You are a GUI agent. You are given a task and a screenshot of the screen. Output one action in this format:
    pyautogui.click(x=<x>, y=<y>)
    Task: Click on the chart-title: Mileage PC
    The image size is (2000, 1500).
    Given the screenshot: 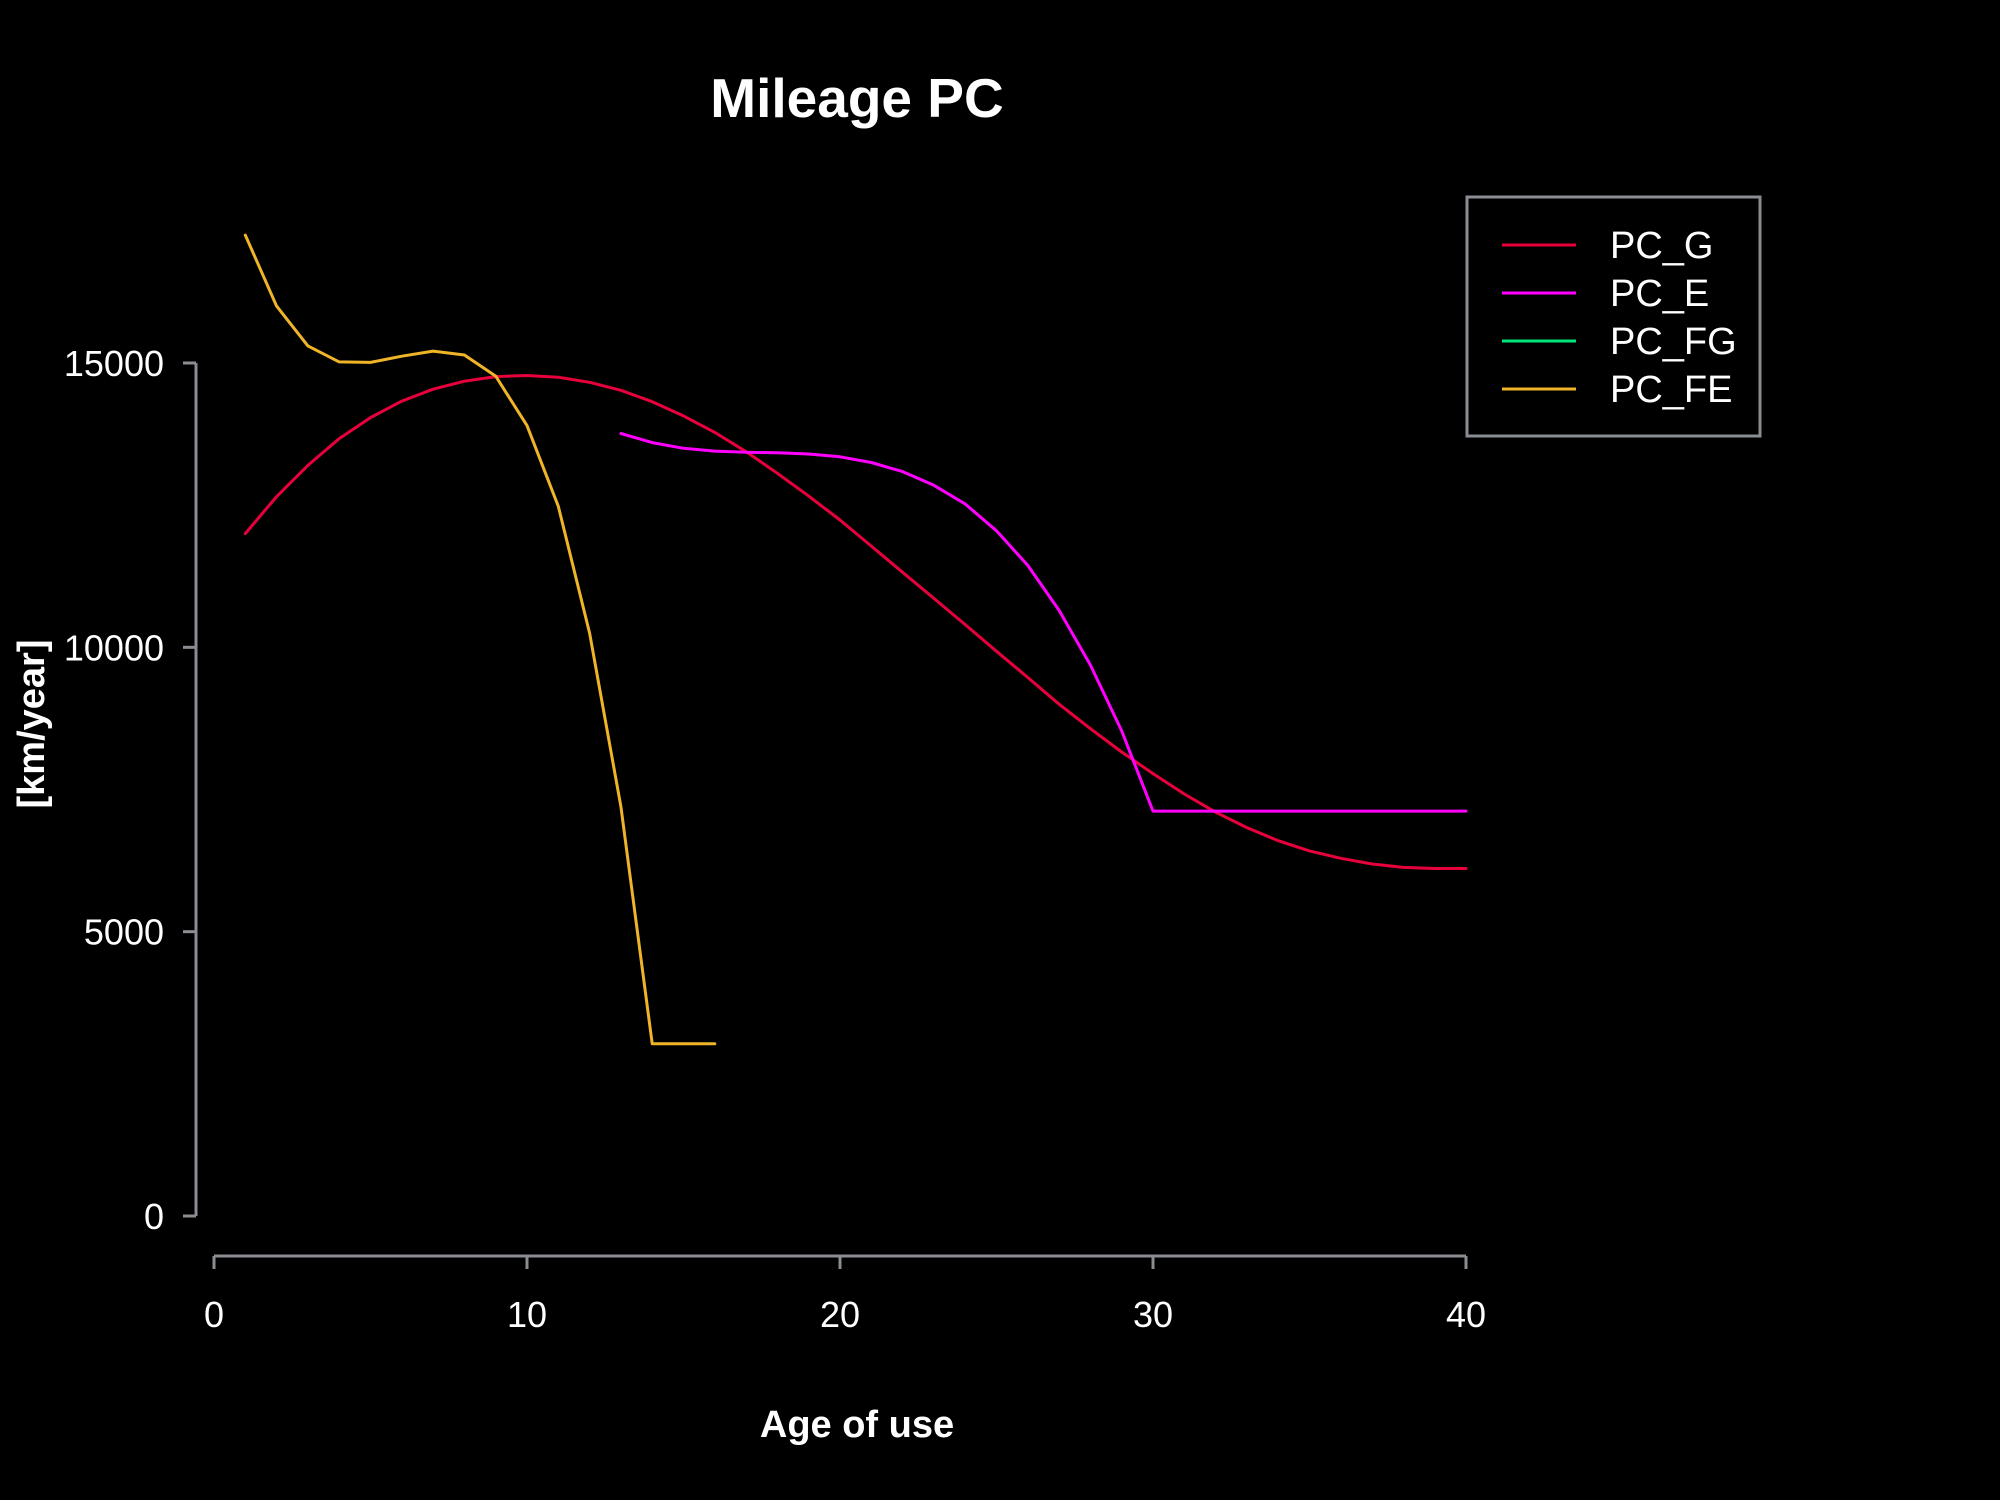 What is the action you would take?
    pyautogui.click(x=856, y=98)
    